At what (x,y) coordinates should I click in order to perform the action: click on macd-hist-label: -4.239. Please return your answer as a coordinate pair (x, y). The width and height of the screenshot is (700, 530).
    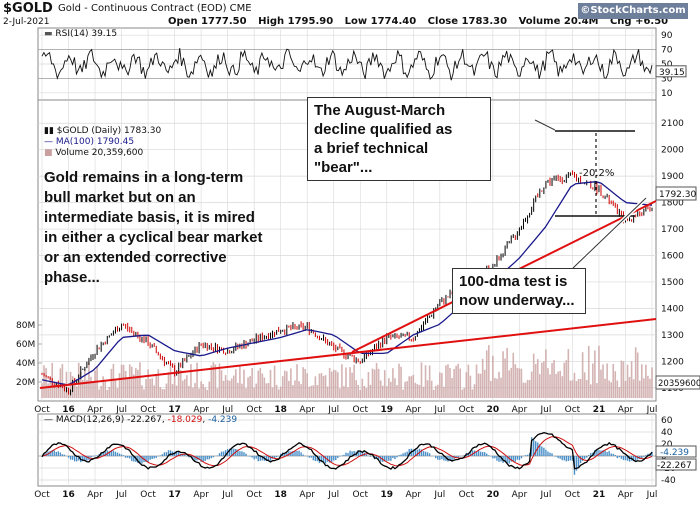
    Looking at the image, I should click on (674, 453).